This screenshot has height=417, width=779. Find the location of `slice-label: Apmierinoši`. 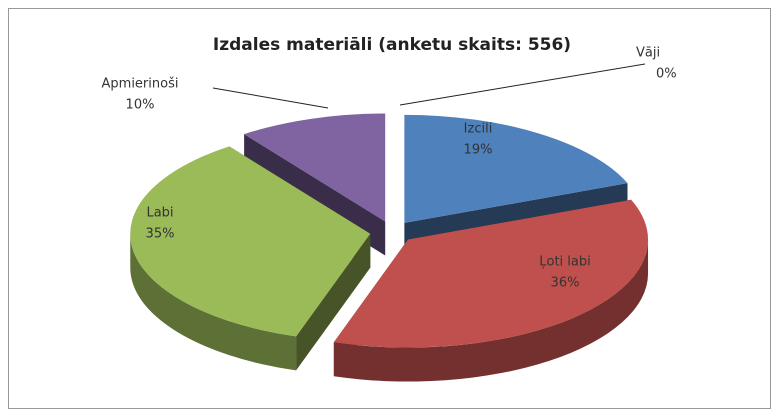

slice-label: Apmierinoši is located at coordinates (140, 84).